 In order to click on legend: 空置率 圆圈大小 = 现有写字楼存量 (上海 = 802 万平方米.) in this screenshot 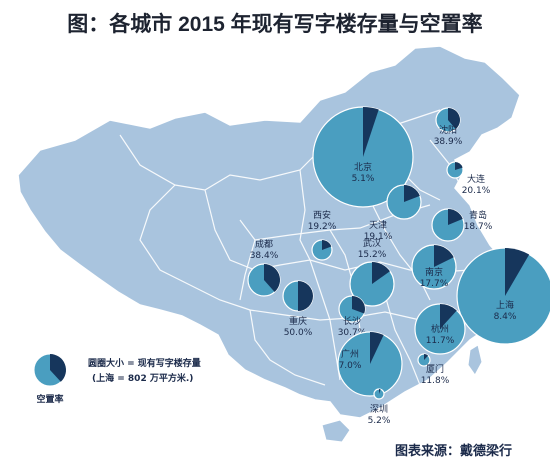, I will do `click(117, 379)`.